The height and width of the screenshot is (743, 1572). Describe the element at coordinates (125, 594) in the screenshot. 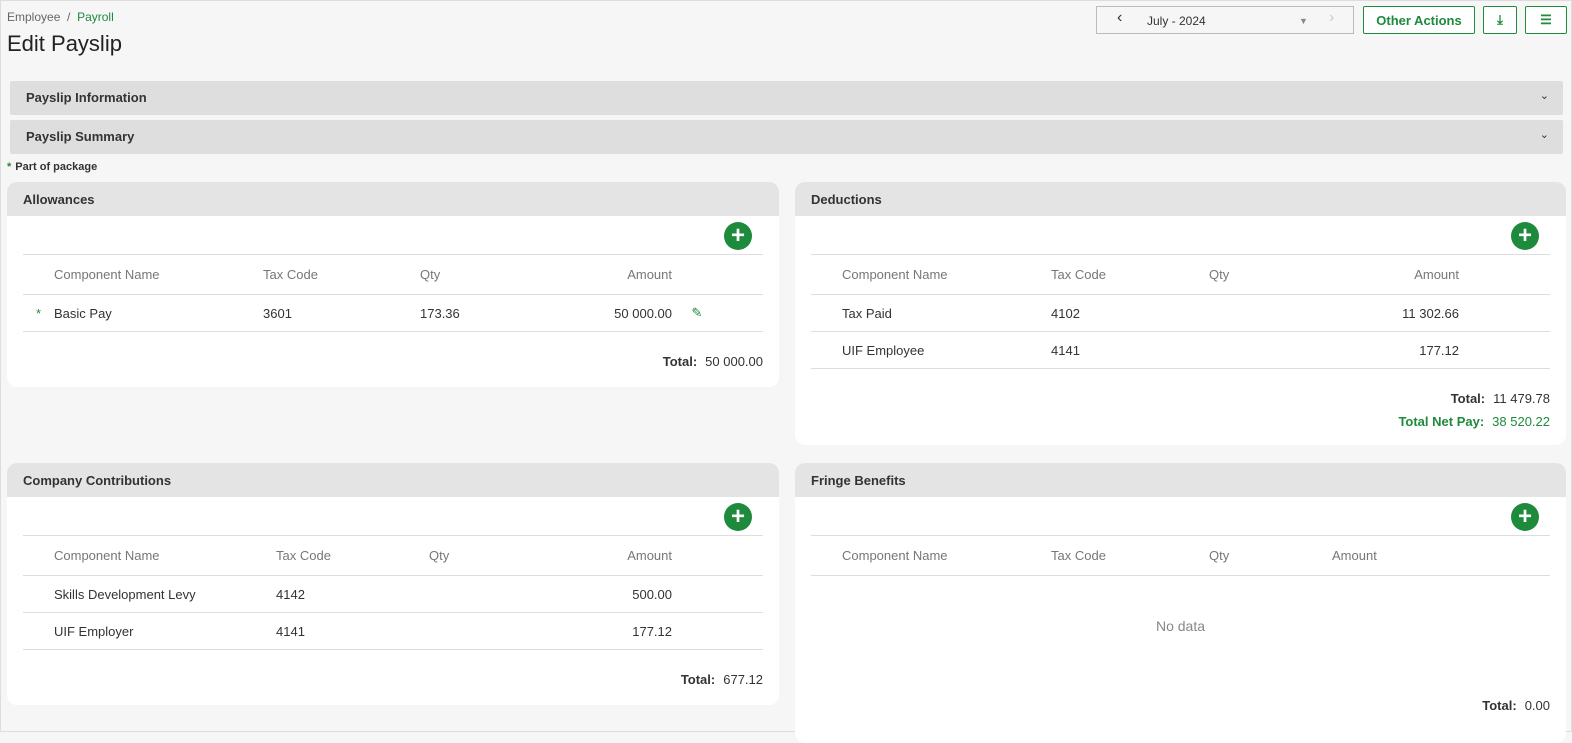

I see `cell-name: Skills Development Levy` at that location.